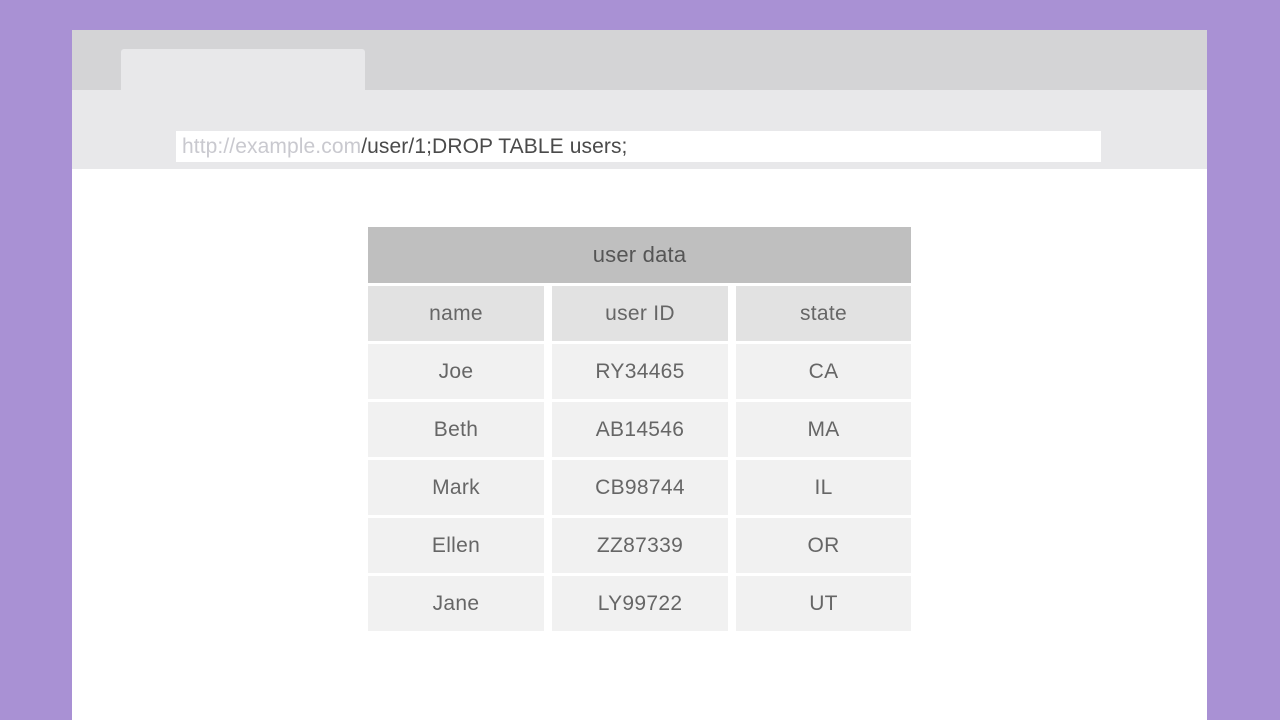 This screenshot has width=1280, height=720. Describe the element at coordinates (823, 487) in the screenshot. I see `cell-state: IL` at that location.